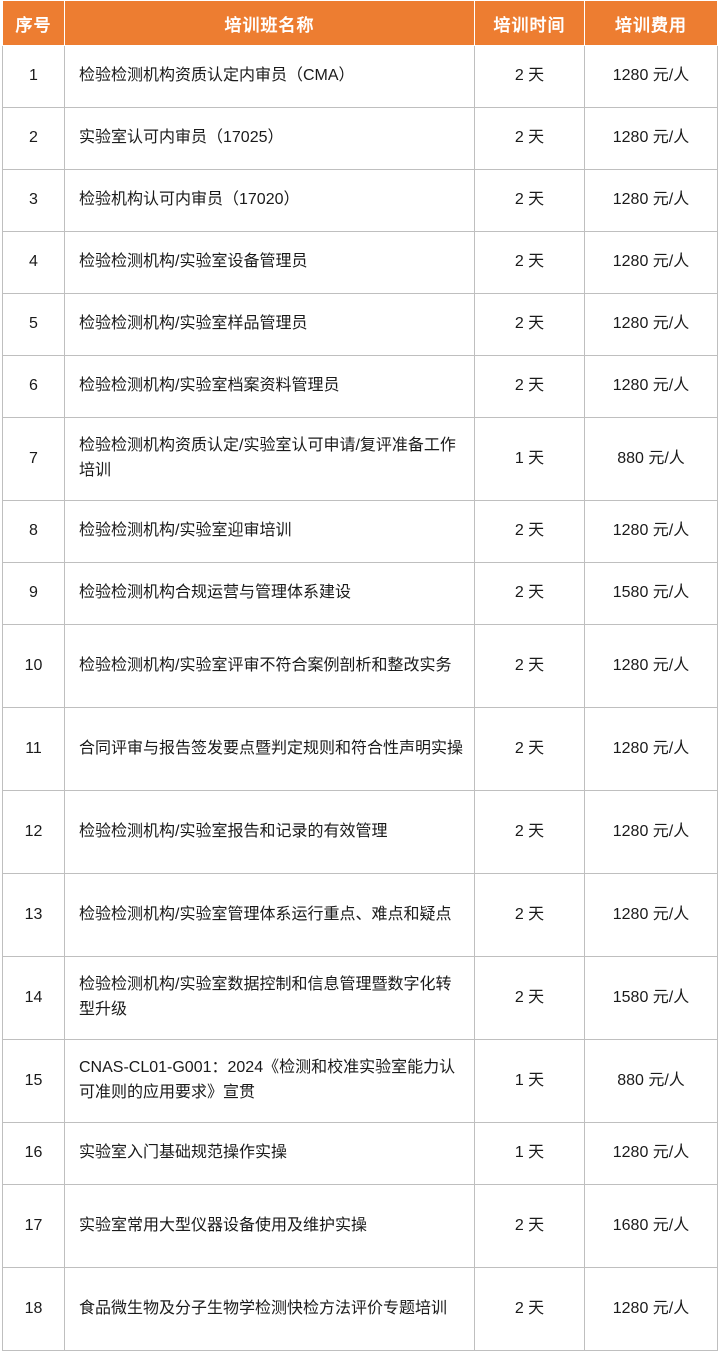 This screenshot has width=719, height=1351. What do you see at coordinates (269, 749) in the screenshot?
I see `cell-course-name: 合同评审与报告签发要点暨判定规则和符合性声明实操` at bounding box center [269, 749].